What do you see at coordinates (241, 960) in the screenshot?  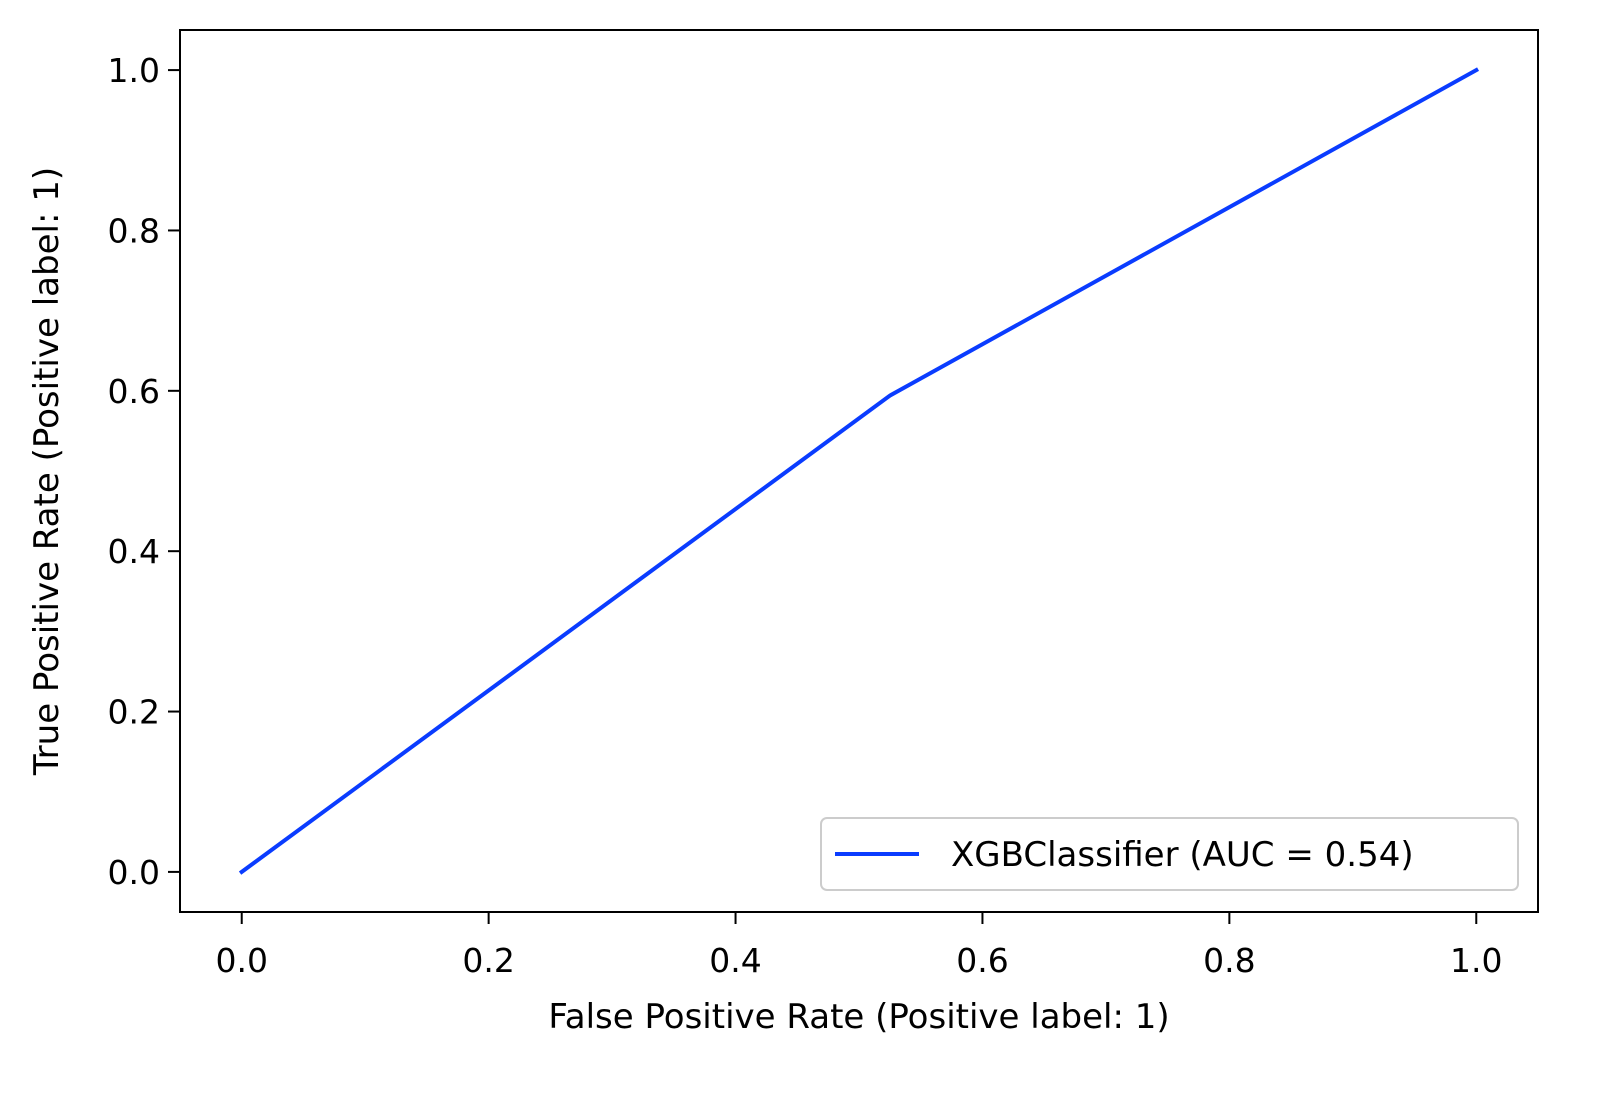 I see `x-tick-label: 0.0` at bounding box center [241, 960].